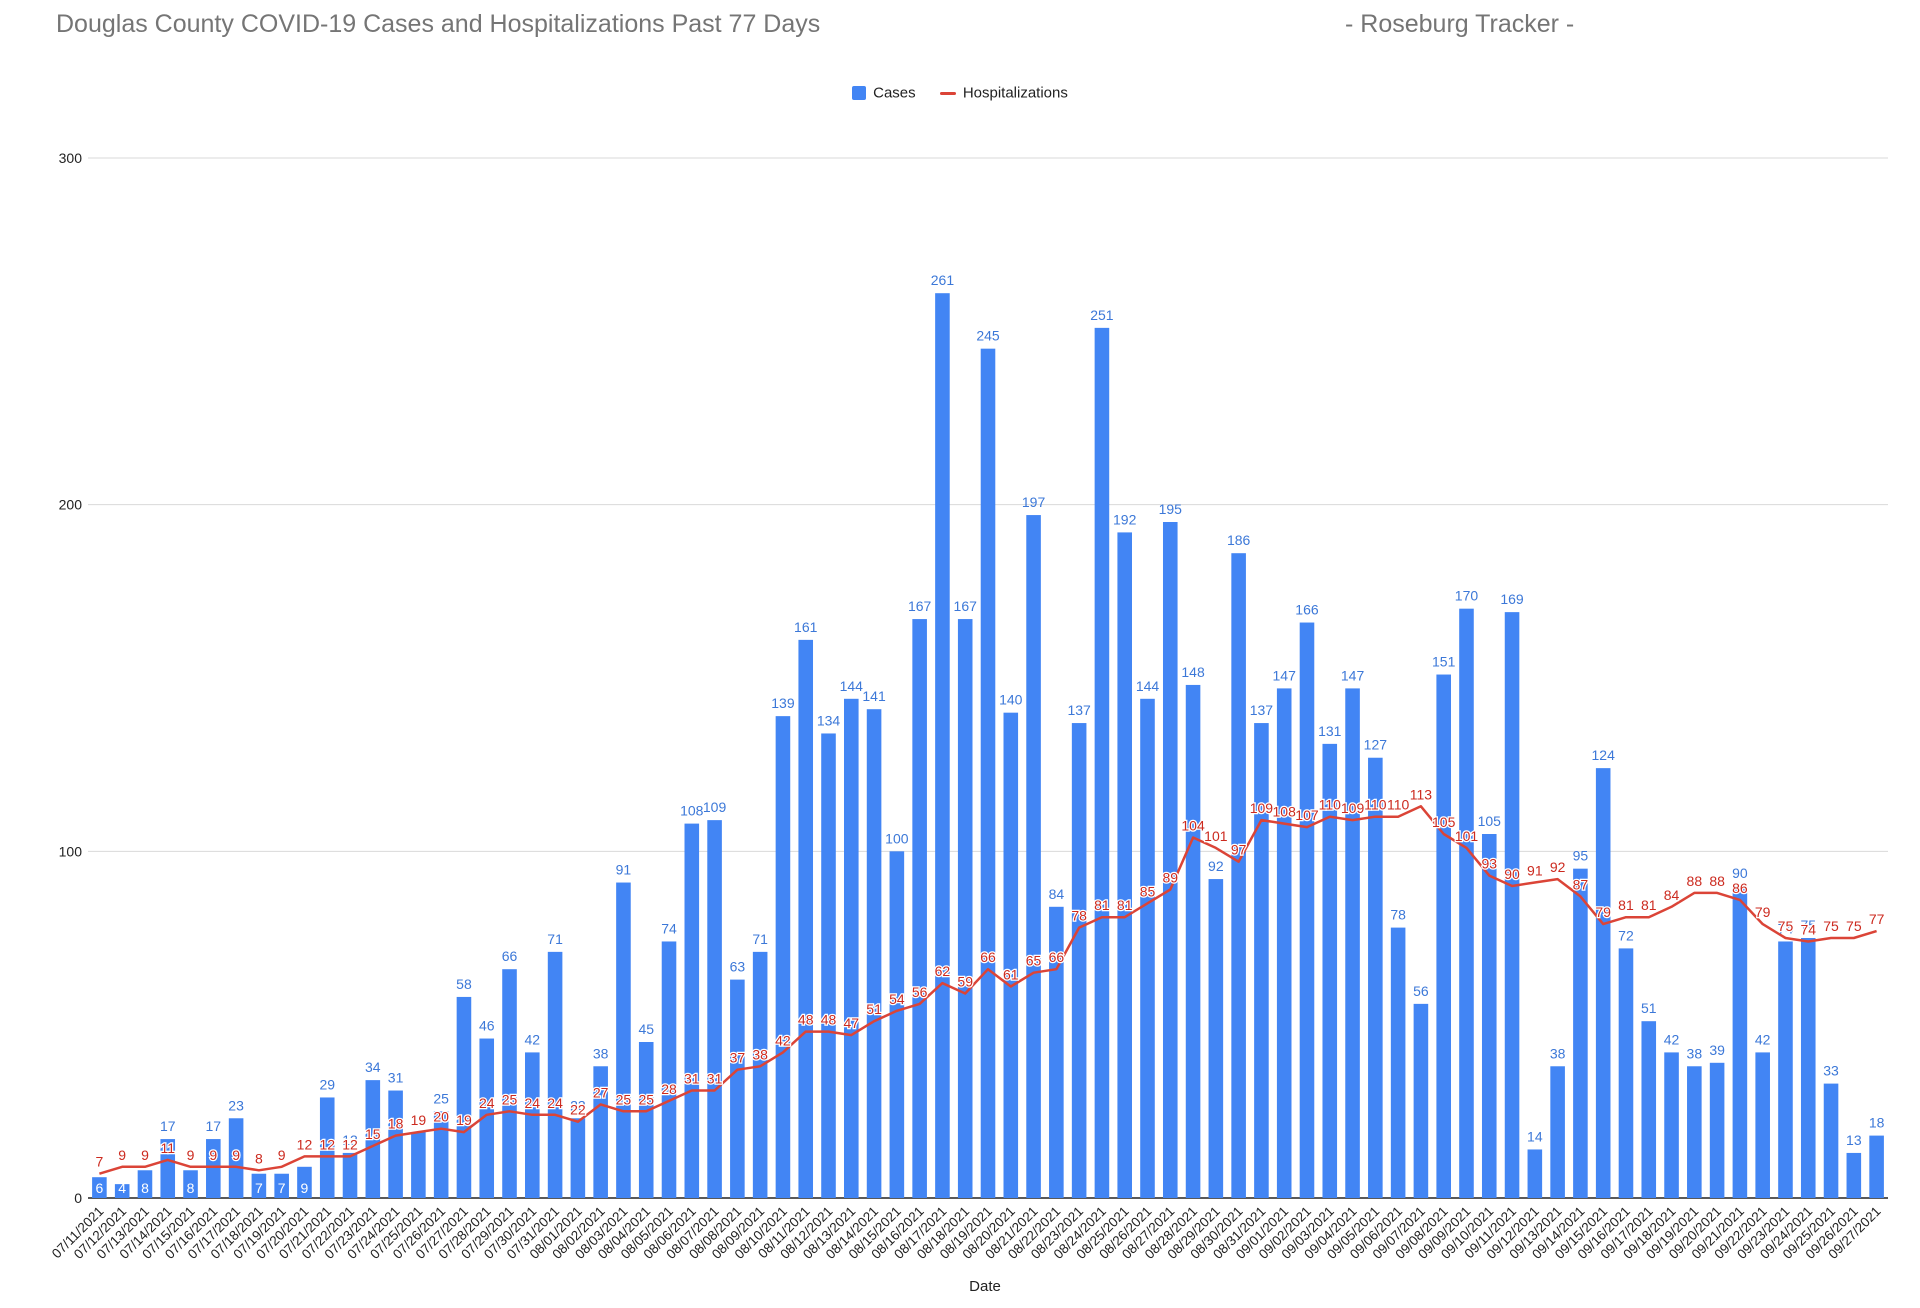 This screenshot has height=1308, width=1920. Describe the element at coordinates (1740, 873) in the screenshot. I see `data-label-cases: 90` at that location.